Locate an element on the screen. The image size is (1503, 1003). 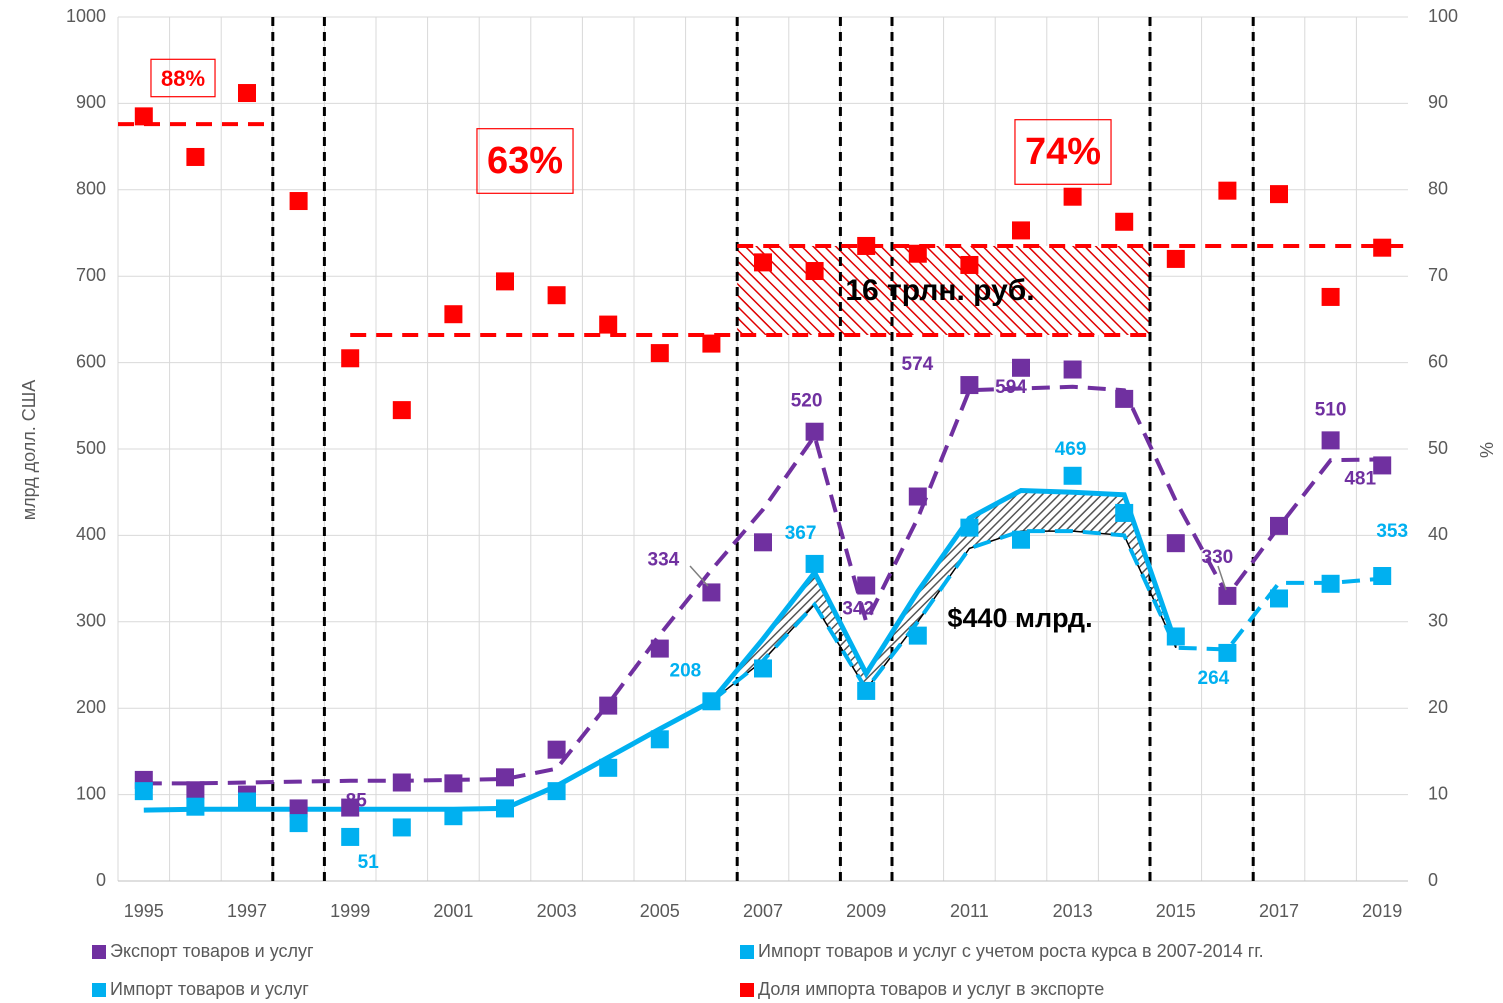
x-tick-label: 2017 is located at coordinates (1279, 911).